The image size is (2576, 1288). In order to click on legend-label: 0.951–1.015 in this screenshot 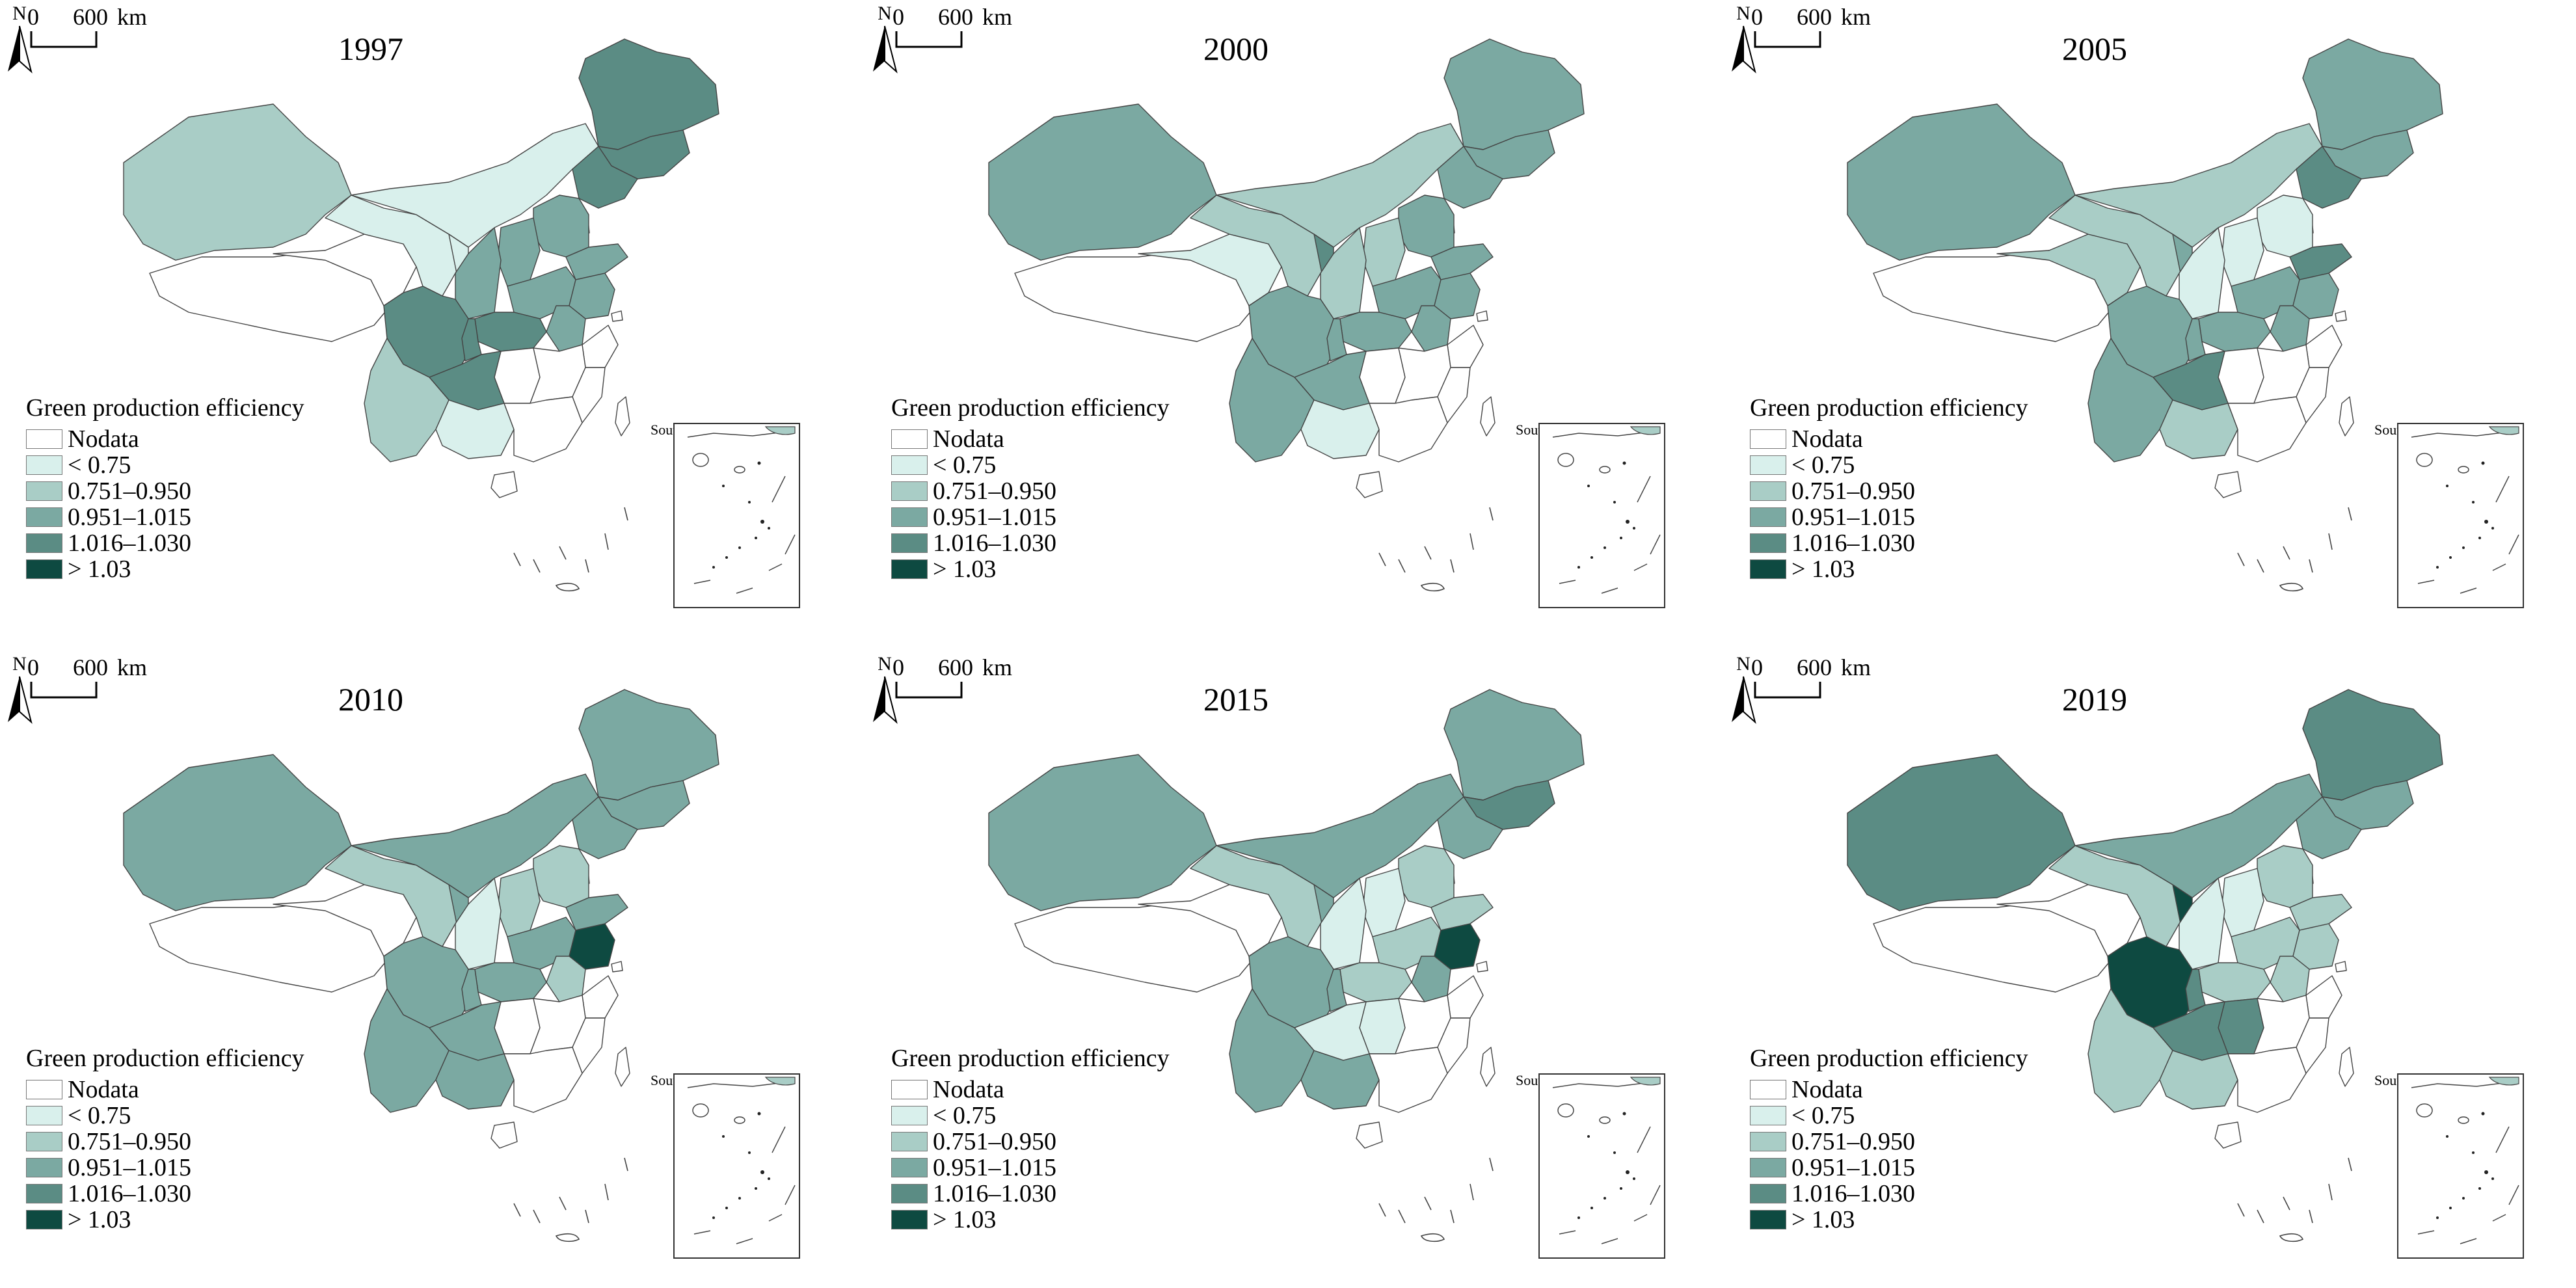, I will do `click(1853, 1167)`.